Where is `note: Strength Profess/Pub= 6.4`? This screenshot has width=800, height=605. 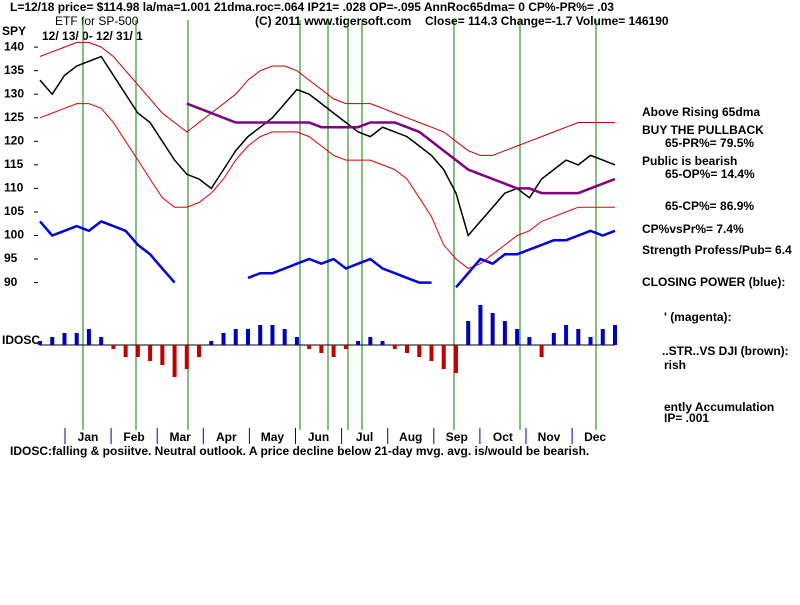 note: Strength Profess/Pub= 6.4 is located at coordinates (717, 250).